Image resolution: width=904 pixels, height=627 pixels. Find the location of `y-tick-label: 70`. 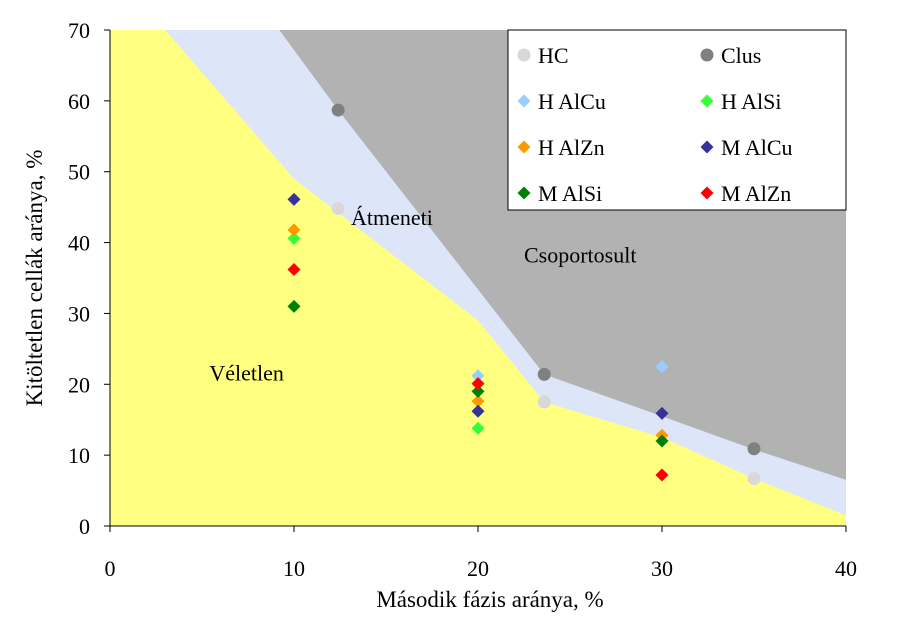

y-tick-label: 70 is located at coordinates (79, 30).